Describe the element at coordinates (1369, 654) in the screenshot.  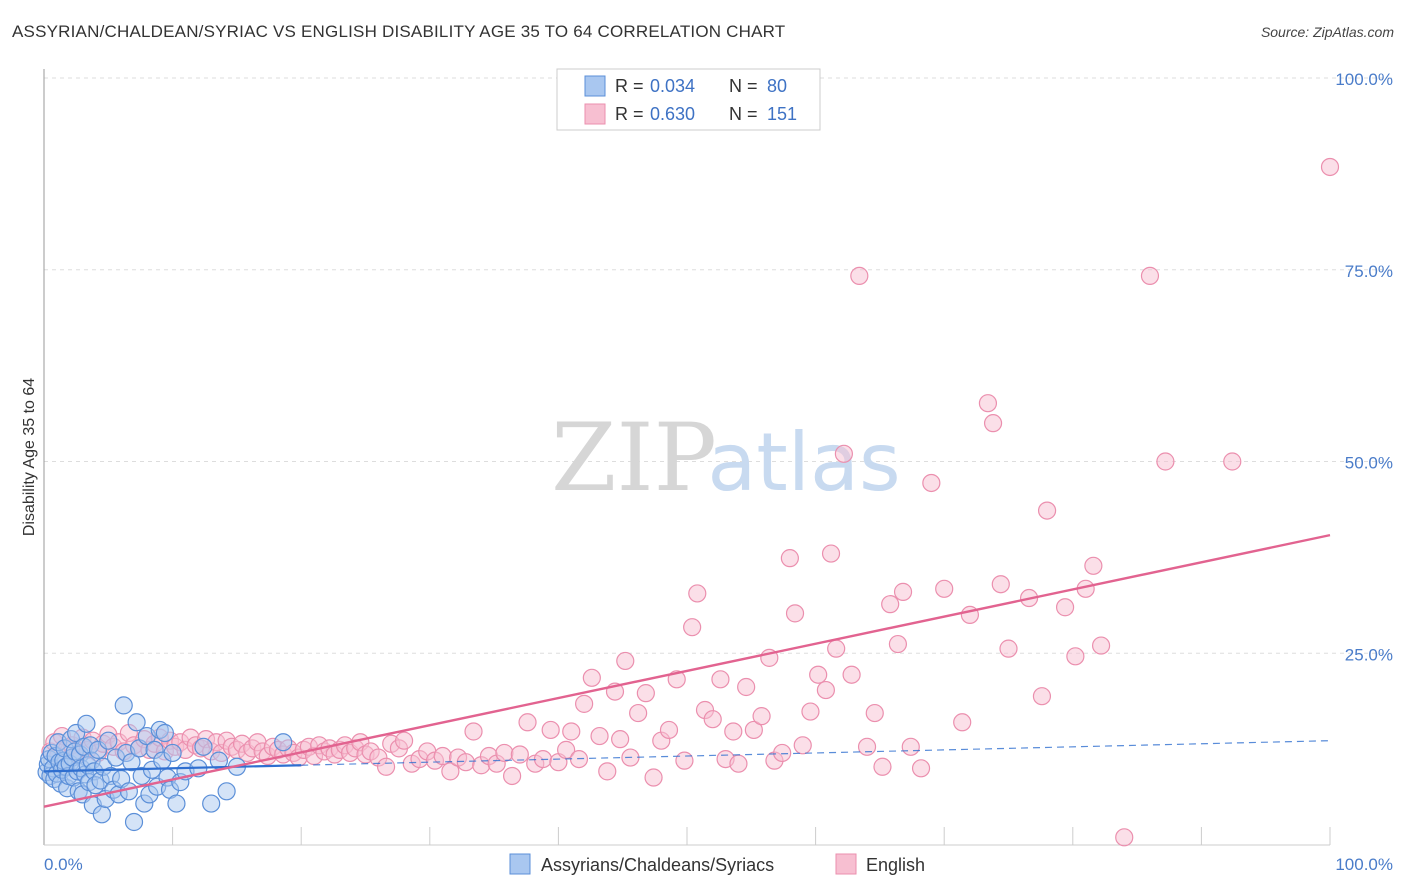
I see `y-tick-label: 25.0%` at that location.